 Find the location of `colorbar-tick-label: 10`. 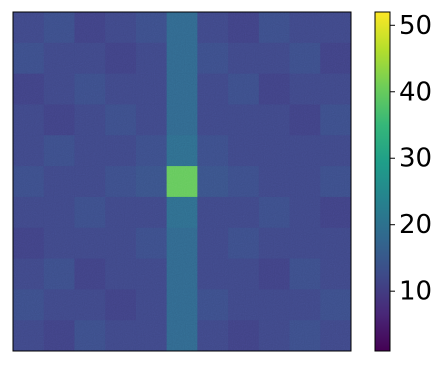

colorbar-tick-label: 10 is located at coordinates (415, 292).